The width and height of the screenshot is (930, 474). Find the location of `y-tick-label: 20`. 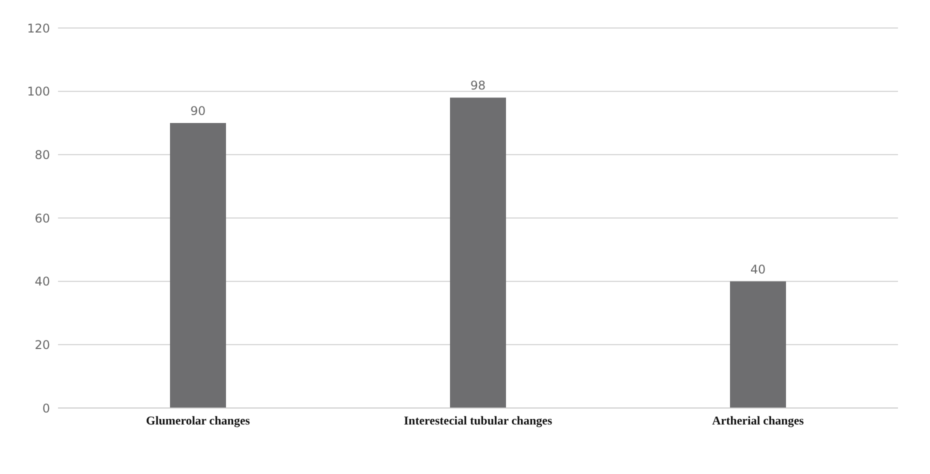

y-tick-label: 20 is located at coordinates (42, 345).